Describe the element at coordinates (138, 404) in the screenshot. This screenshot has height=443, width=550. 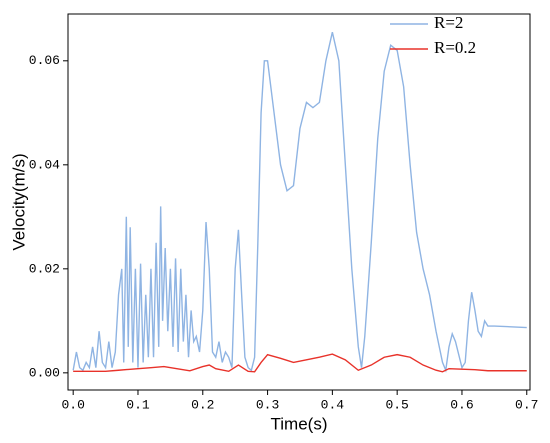
I see `x-tick-label: 0.1` at that location.